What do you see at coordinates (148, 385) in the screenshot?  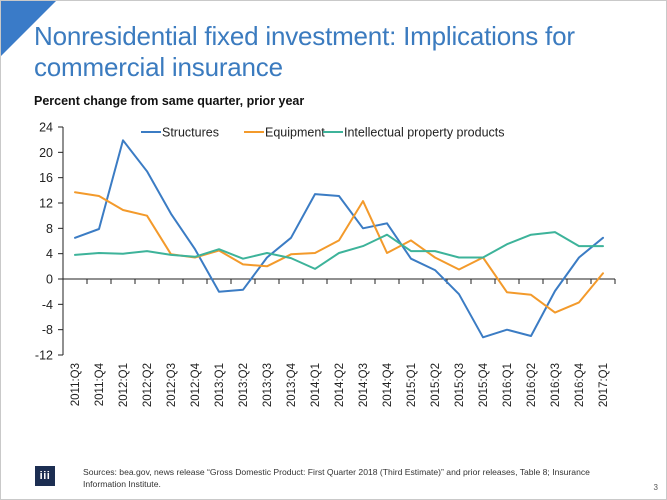 I see `x-tick-label: 2012:Q2` at bounding box center [148, 385].